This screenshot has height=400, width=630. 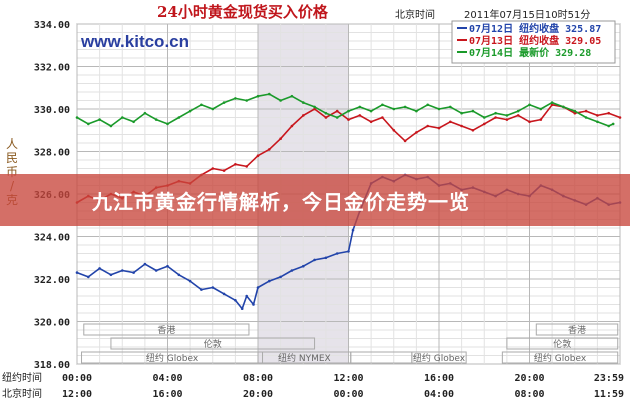 What do you see at coordinates (12, 158) in the screenshot?
I see `y-axis-title-char: 民` at bounding box center [12, 158].